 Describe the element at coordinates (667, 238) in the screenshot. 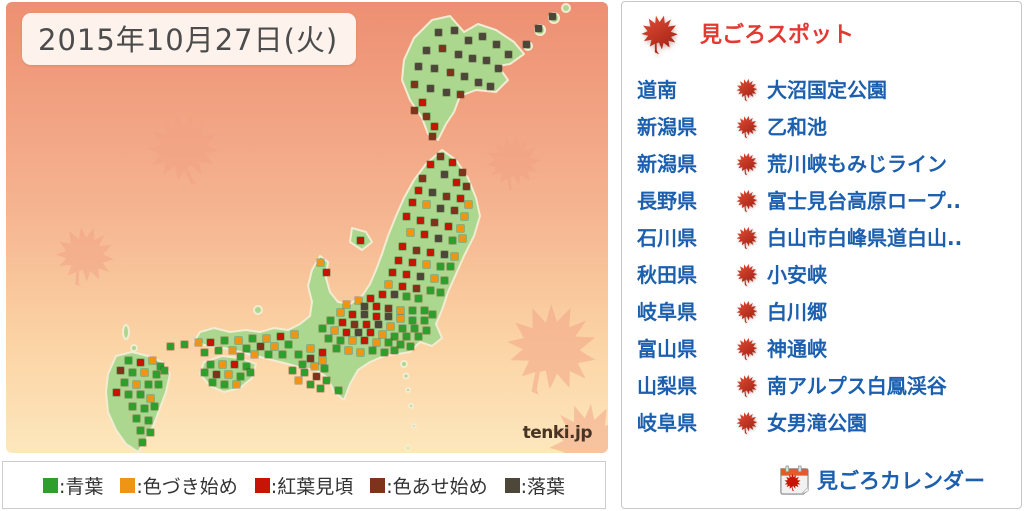

I see `spot-region-link: 石川県` at that location.